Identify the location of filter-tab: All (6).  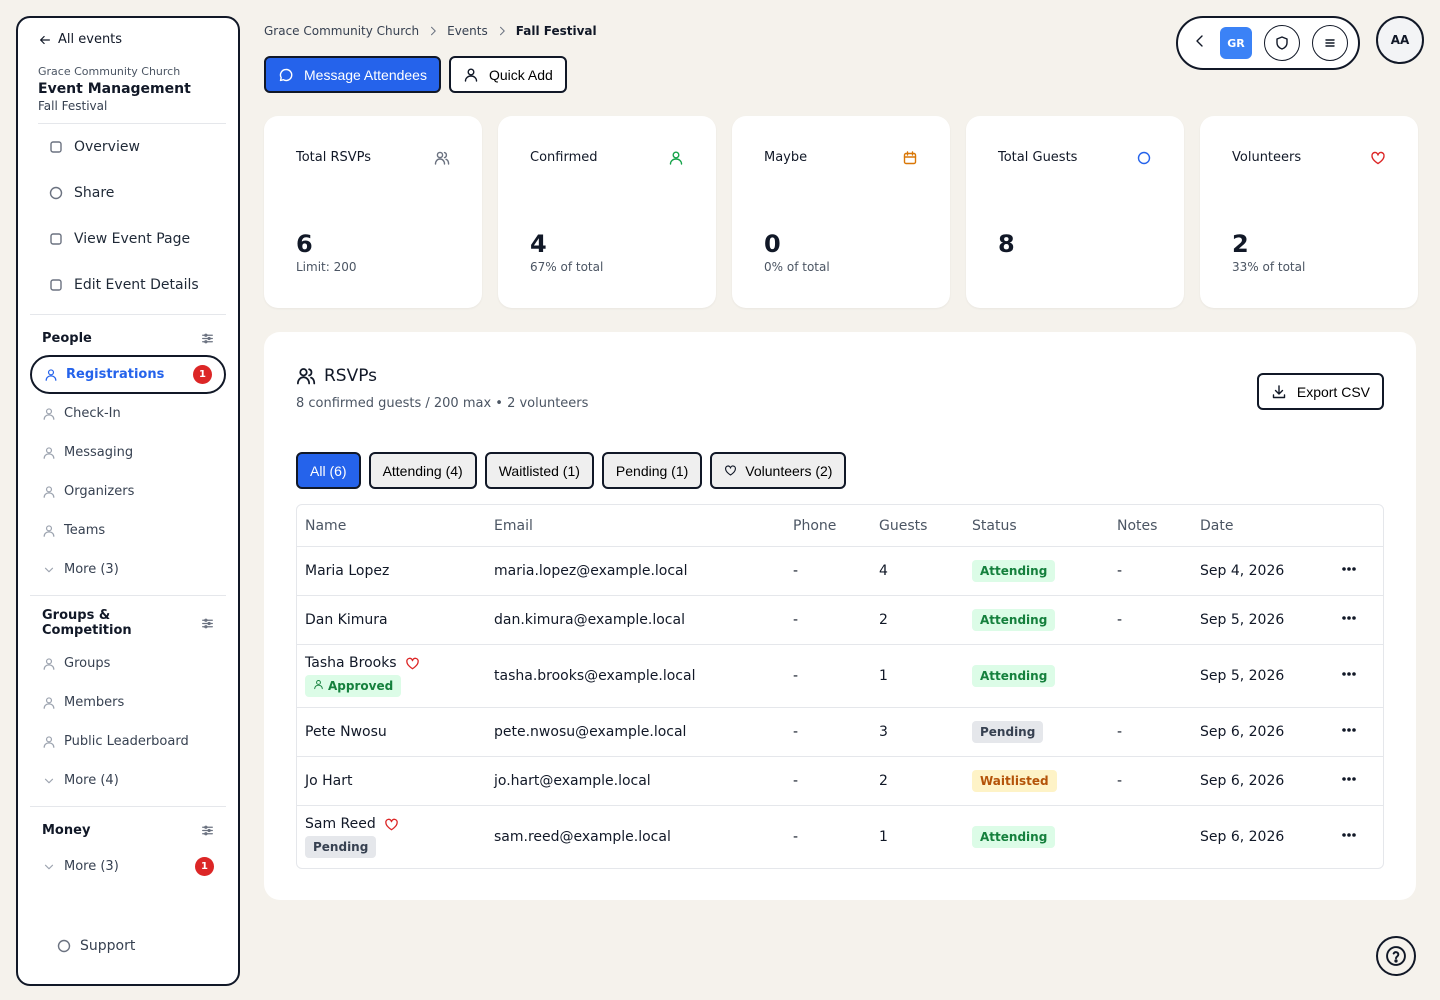
(328, 470).